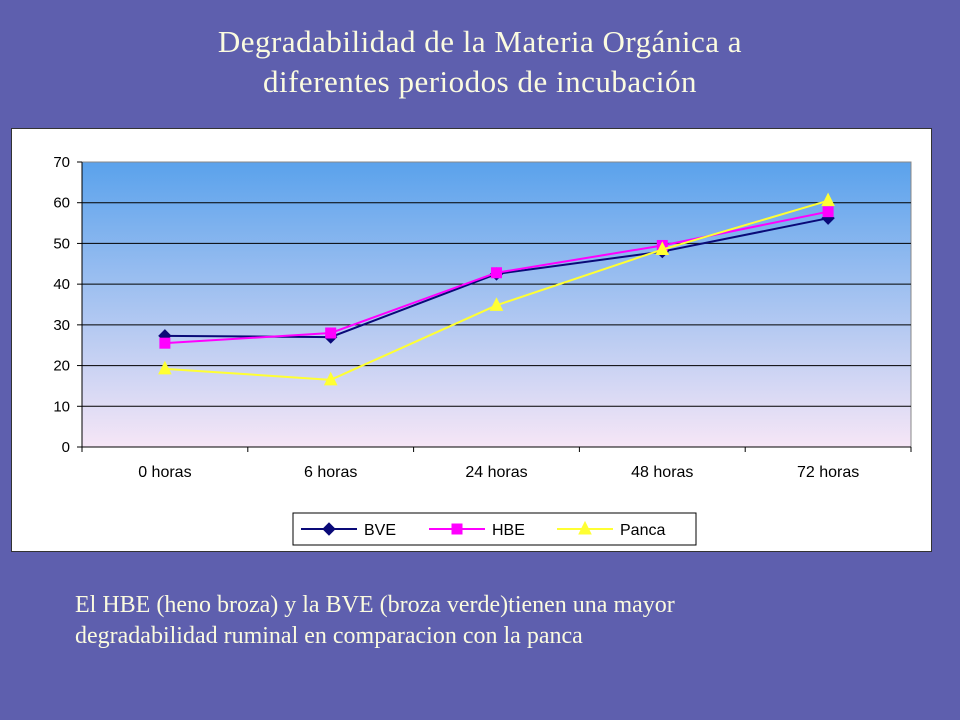 The height and width of the screenshot is (720, 960). What do you see at coordinates (380, 530) in the screenshot?
I see `legend-label: BVE` at bounding box center [380, 530].